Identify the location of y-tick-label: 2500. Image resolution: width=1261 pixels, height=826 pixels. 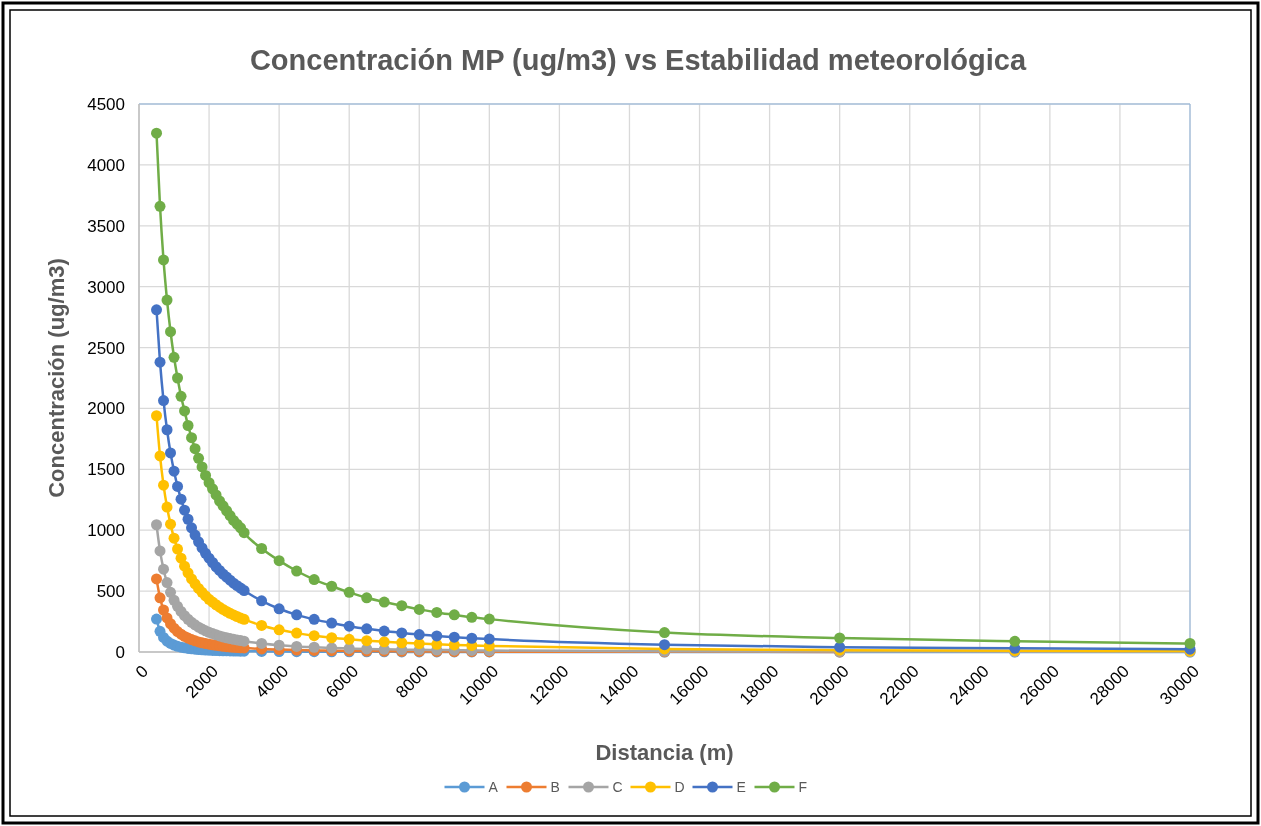
(106, 348).